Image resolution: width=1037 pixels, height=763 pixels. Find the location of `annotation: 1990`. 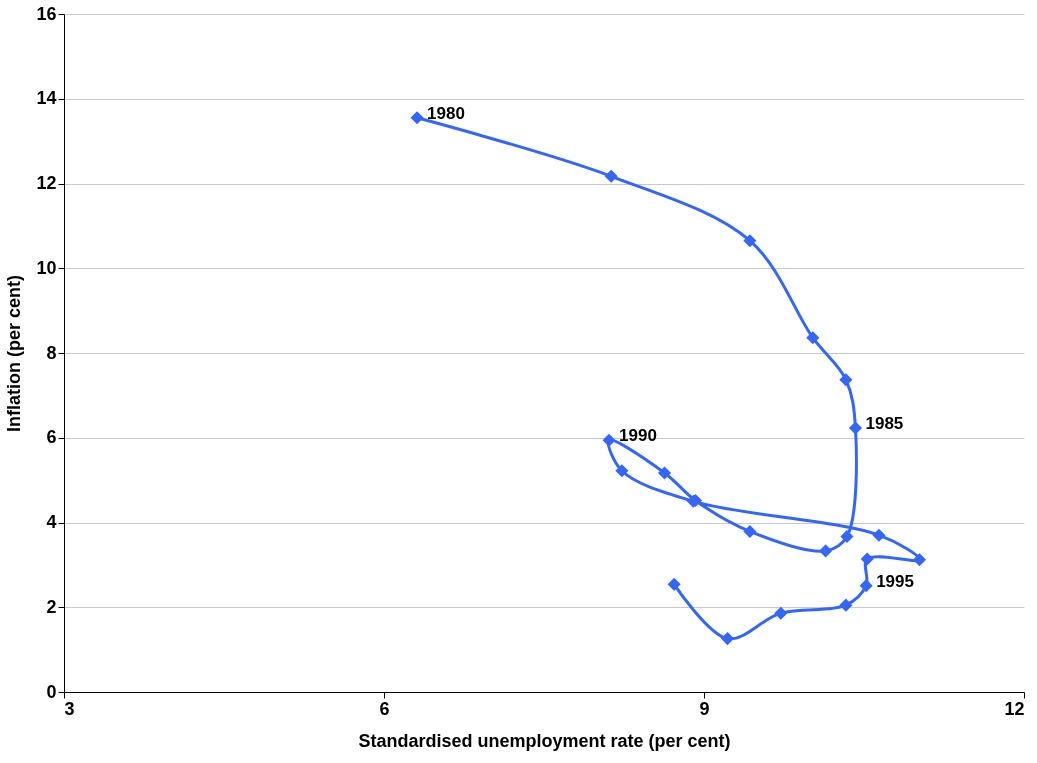

annotation: 1990 is located at coordinates (638, 436).